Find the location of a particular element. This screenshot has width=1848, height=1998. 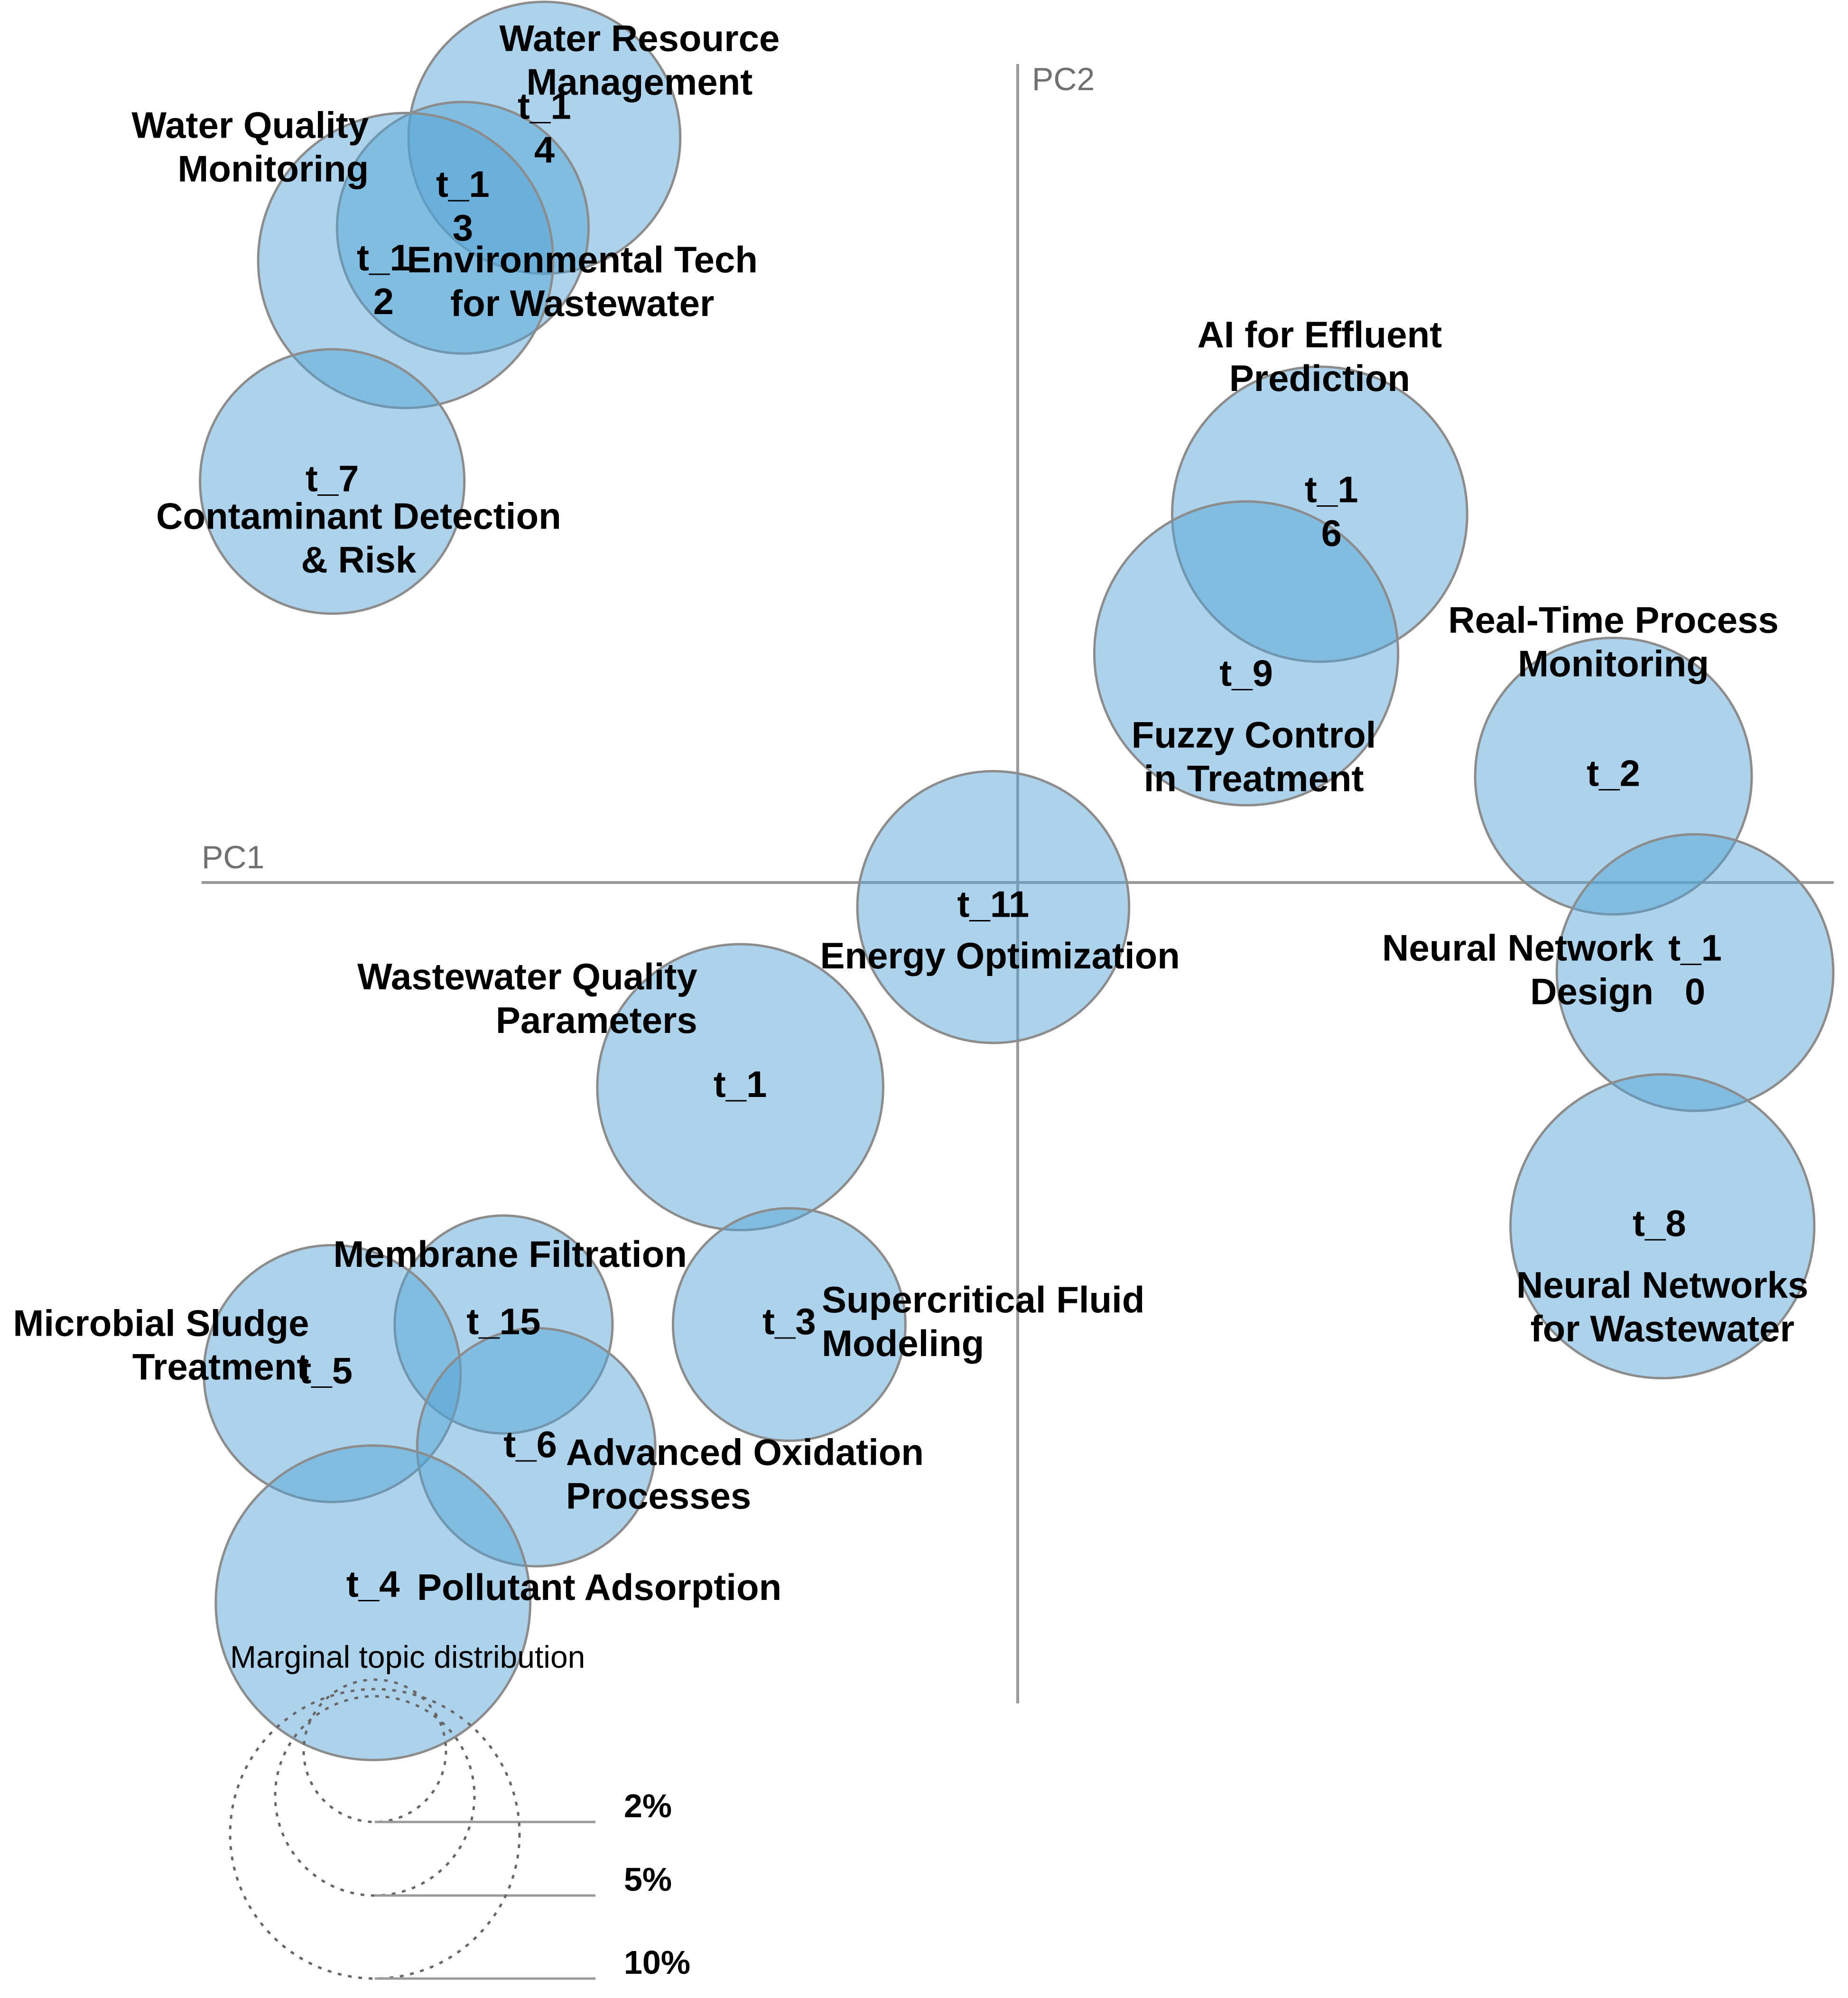

legend-label: 5% is located at coordinates (648, 1879).